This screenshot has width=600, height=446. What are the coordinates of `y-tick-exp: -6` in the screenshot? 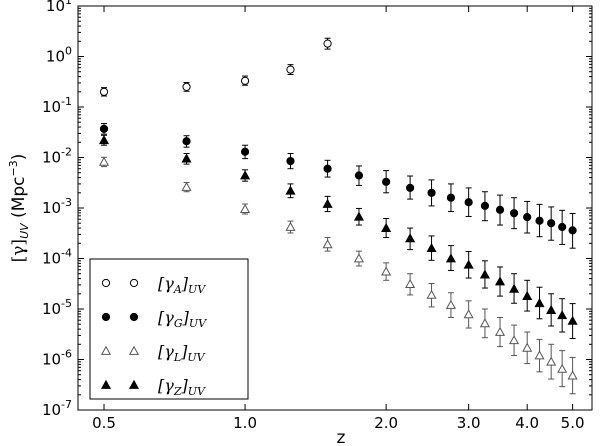 It's located at (66, 354).